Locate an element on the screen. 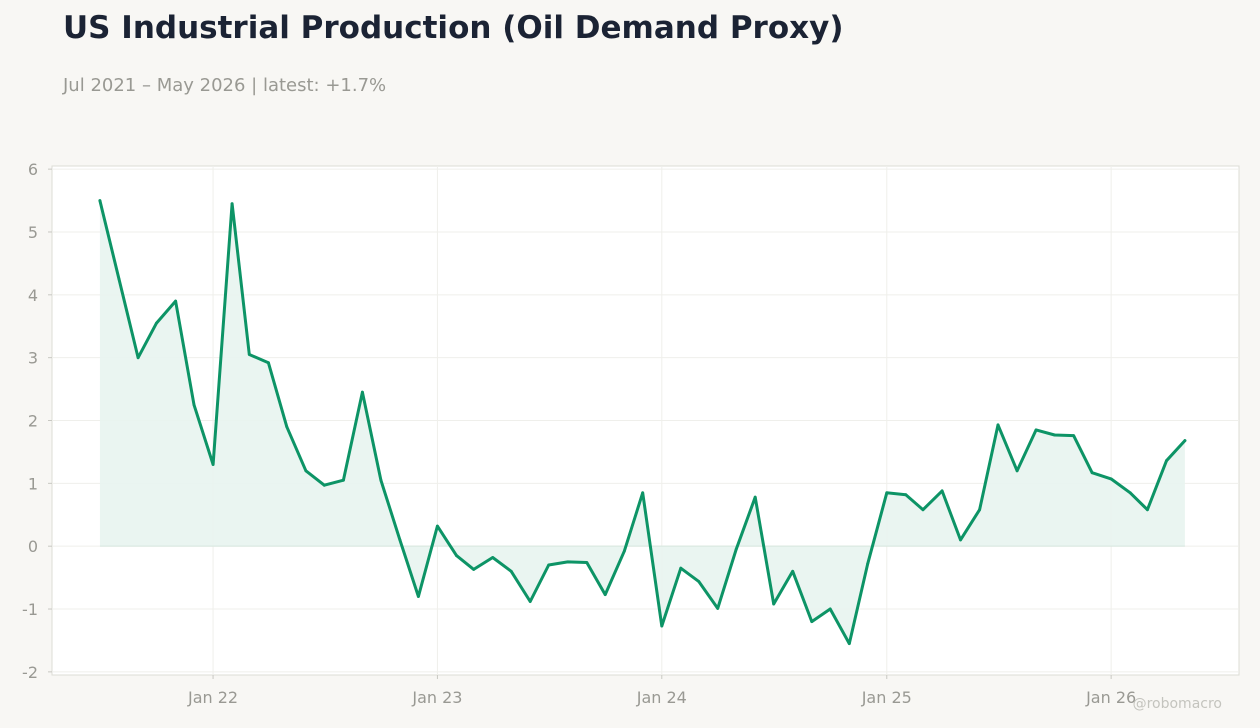  x-tick-label: Jan 22 is located at coordinates (212, 697).